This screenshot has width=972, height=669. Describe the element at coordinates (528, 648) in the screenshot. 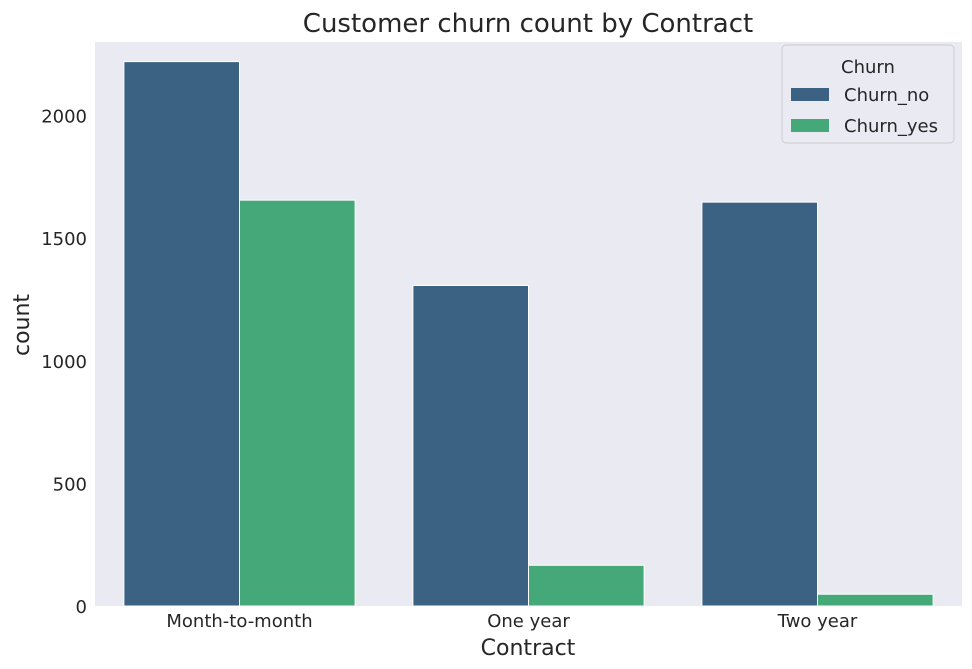

I see `x-axis-label: Contract` at that location.